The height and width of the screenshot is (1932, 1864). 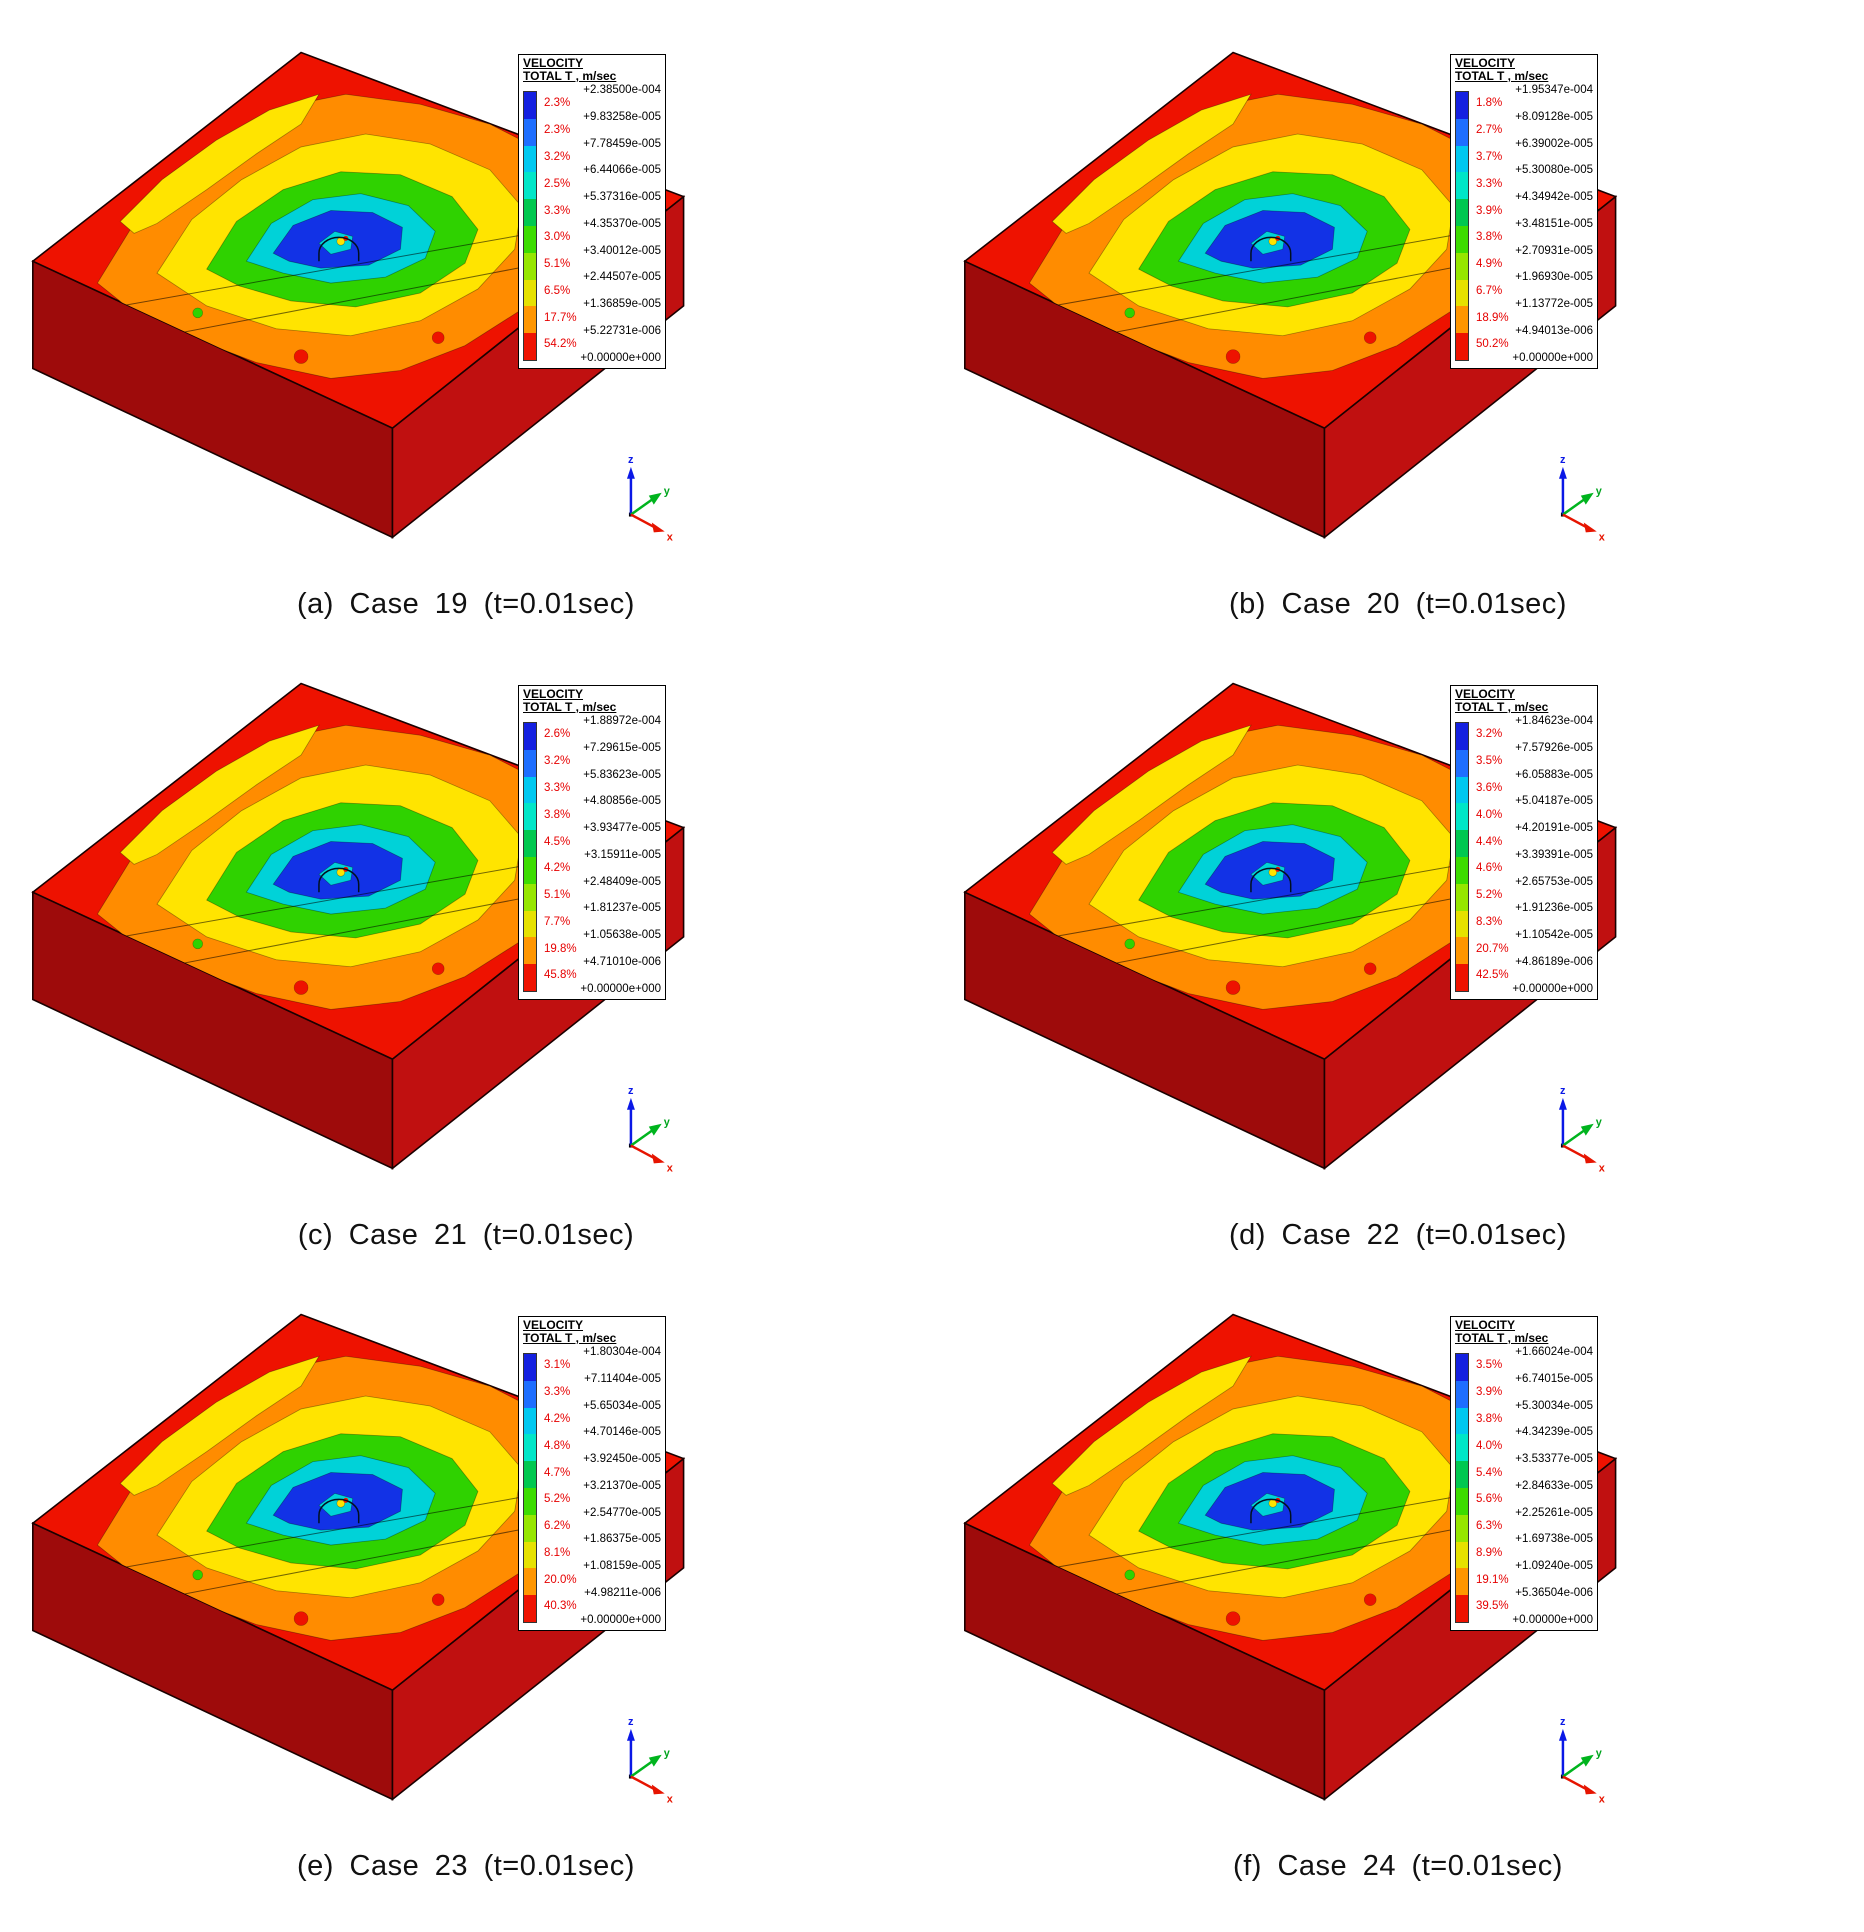 What do you see at coordinates (557, 868) in the screenshot?
I see `legend-percent: 4.2%` at bounding box center [557, 868].